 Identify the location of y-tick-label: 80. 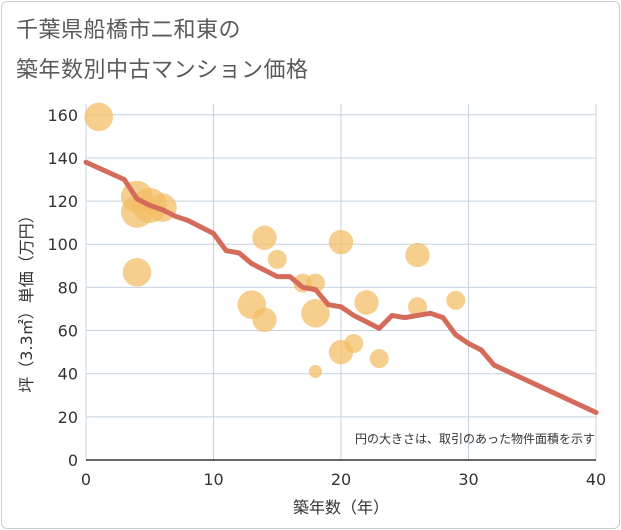
(68, 287).